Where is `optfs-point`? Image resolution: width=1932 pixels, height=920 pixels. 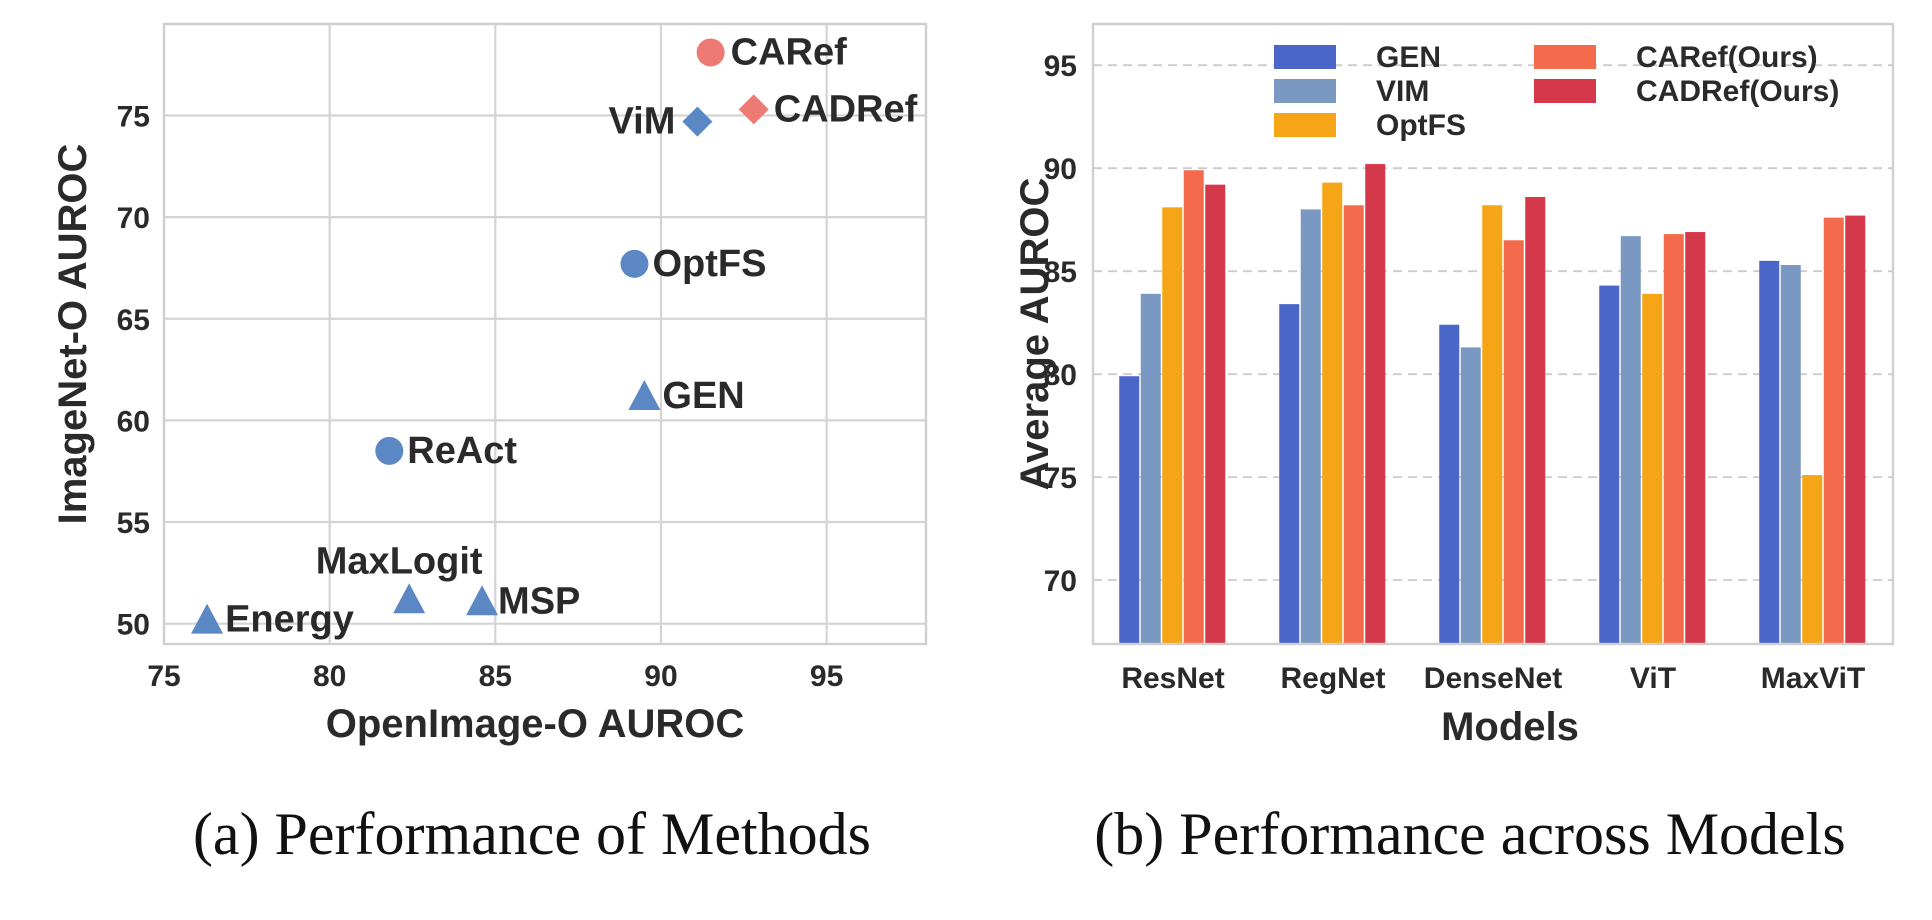 optfs-point is located at coordinates (634, 263).